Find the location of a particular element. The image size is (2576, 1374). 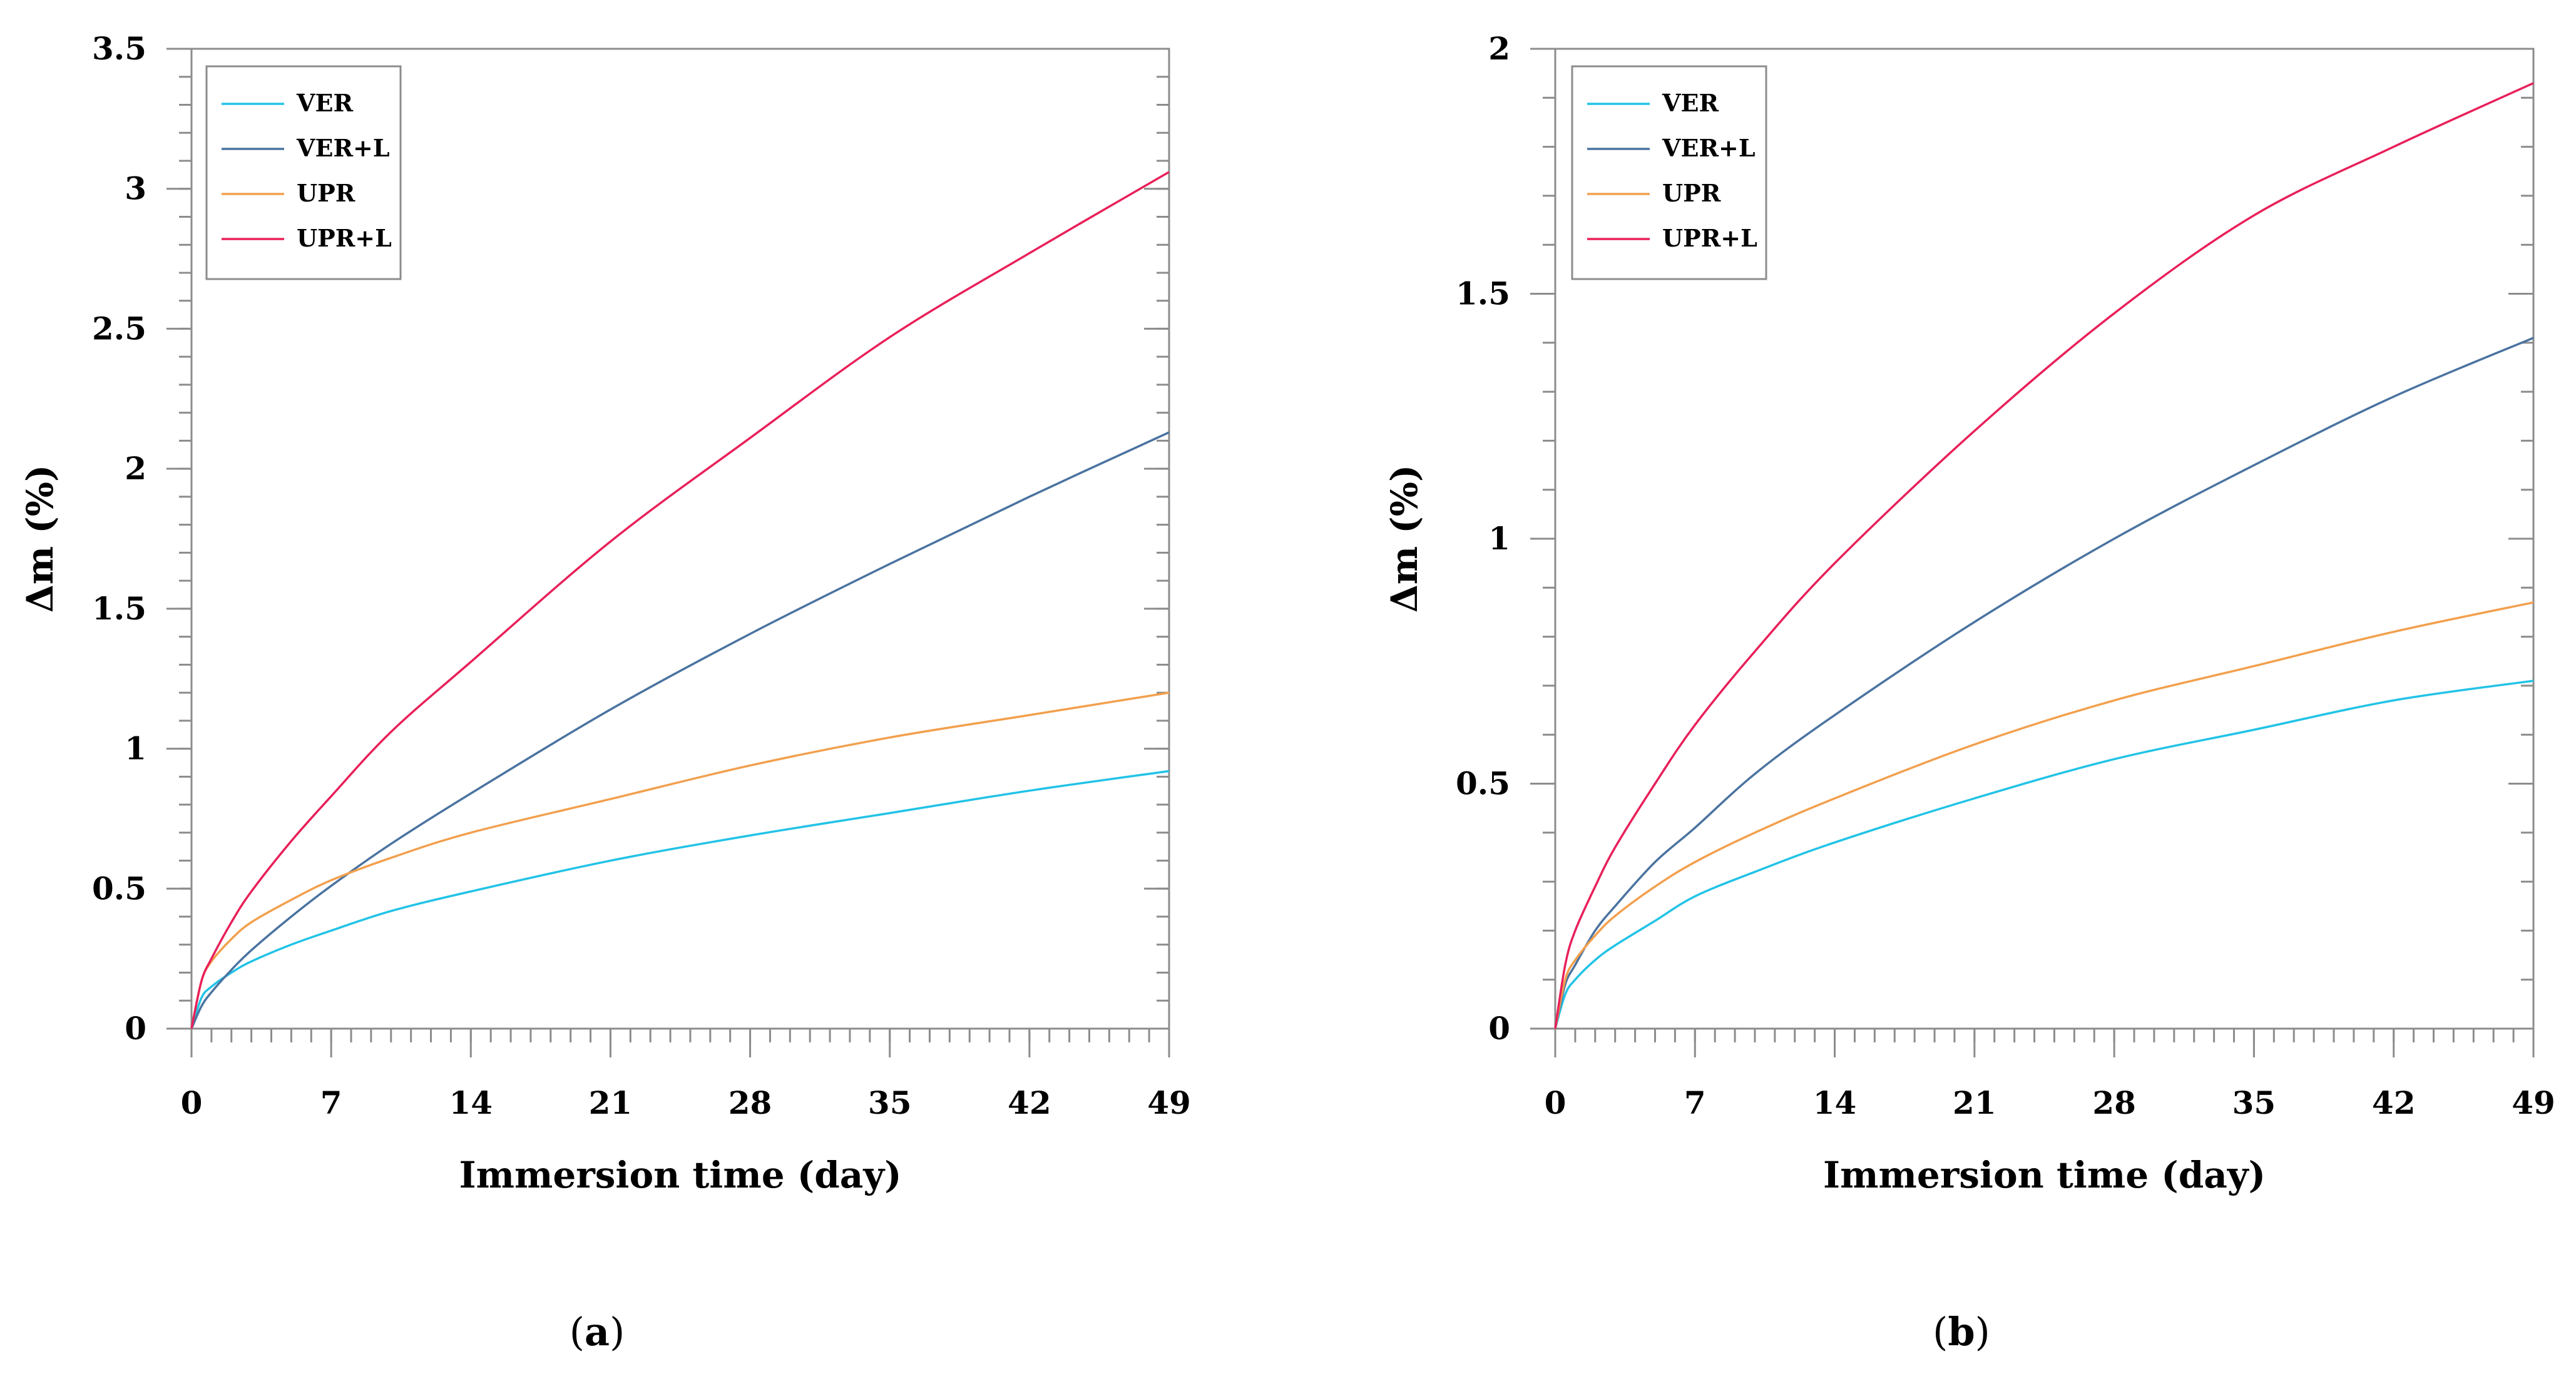

panel-caption: (b) is located at coordinates (1962, 1332).